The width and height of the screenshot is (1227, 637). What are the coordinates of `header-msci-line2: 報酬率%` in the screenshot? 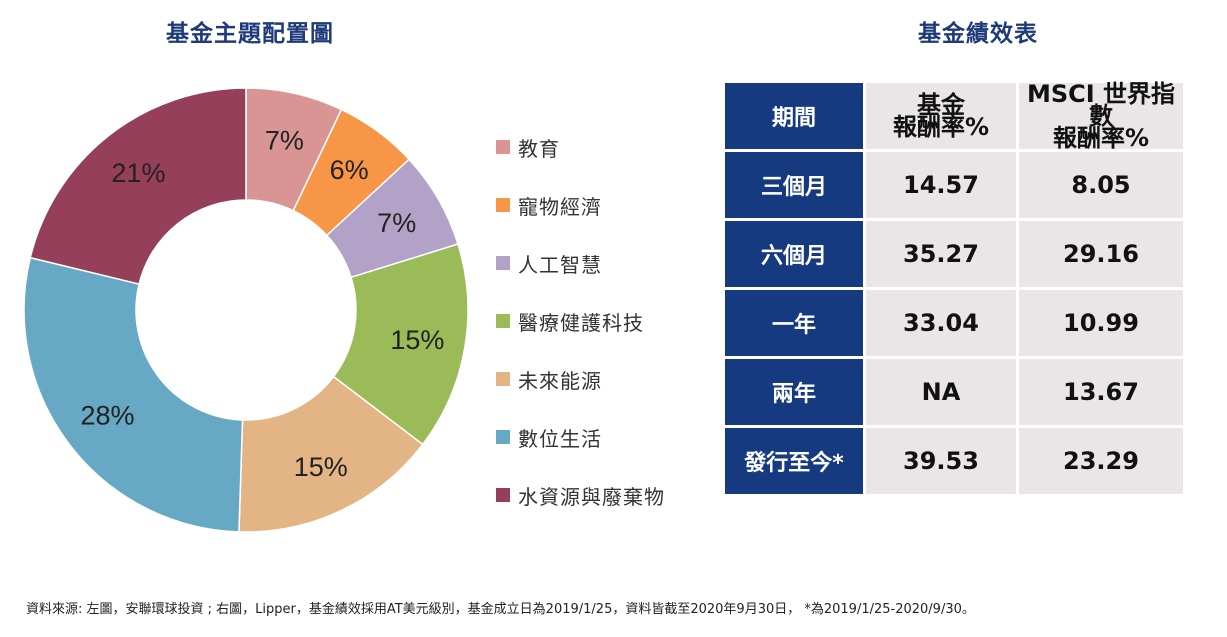 It's located at (1101, 138).